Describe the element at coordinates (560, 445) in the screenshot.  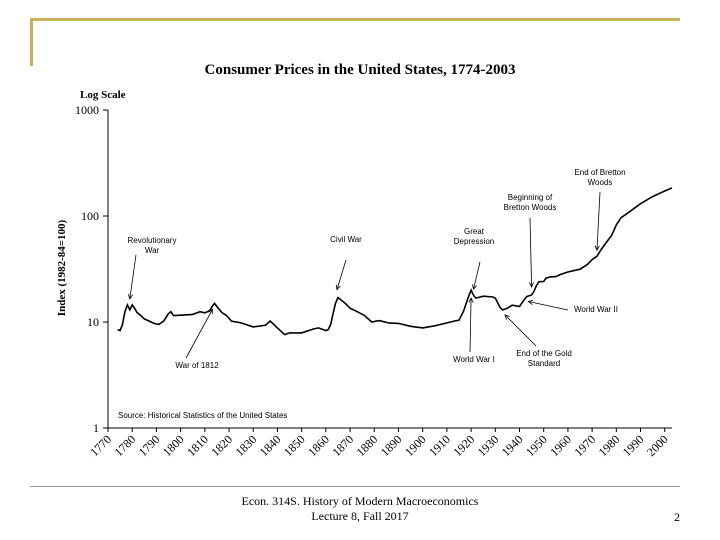
I see `x-tick-label: 1960` at that location.